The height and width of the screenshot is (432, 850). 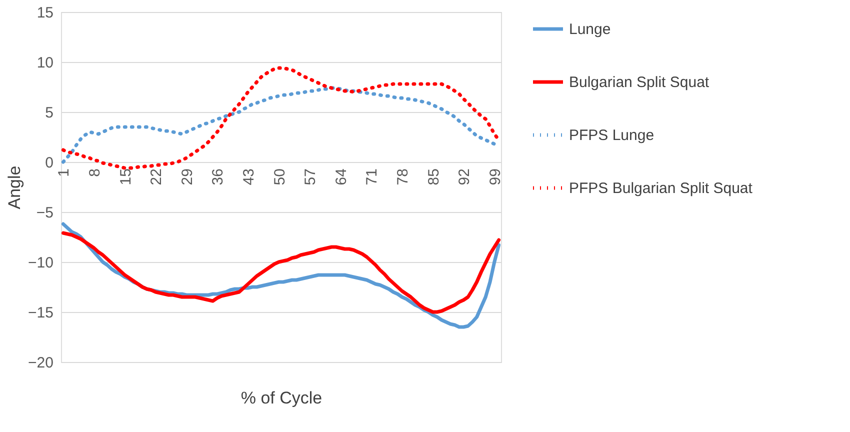 What do you see at coordinates (49, 163) in the screenshot?
I see `y-tick-label: 0` at bounding box center [49, 163].